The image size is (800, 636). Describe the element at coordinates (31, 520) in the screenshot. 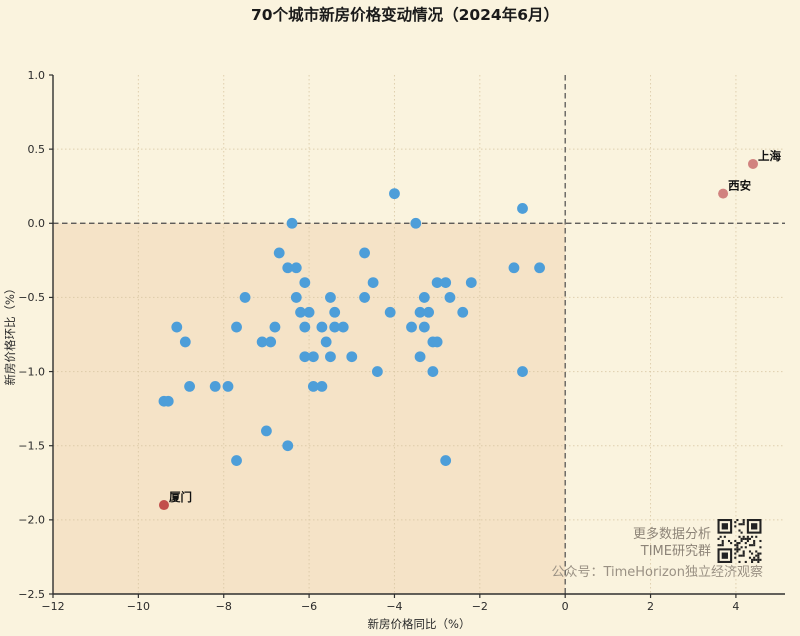

I see `y-tick-label: −2.0` at that location.